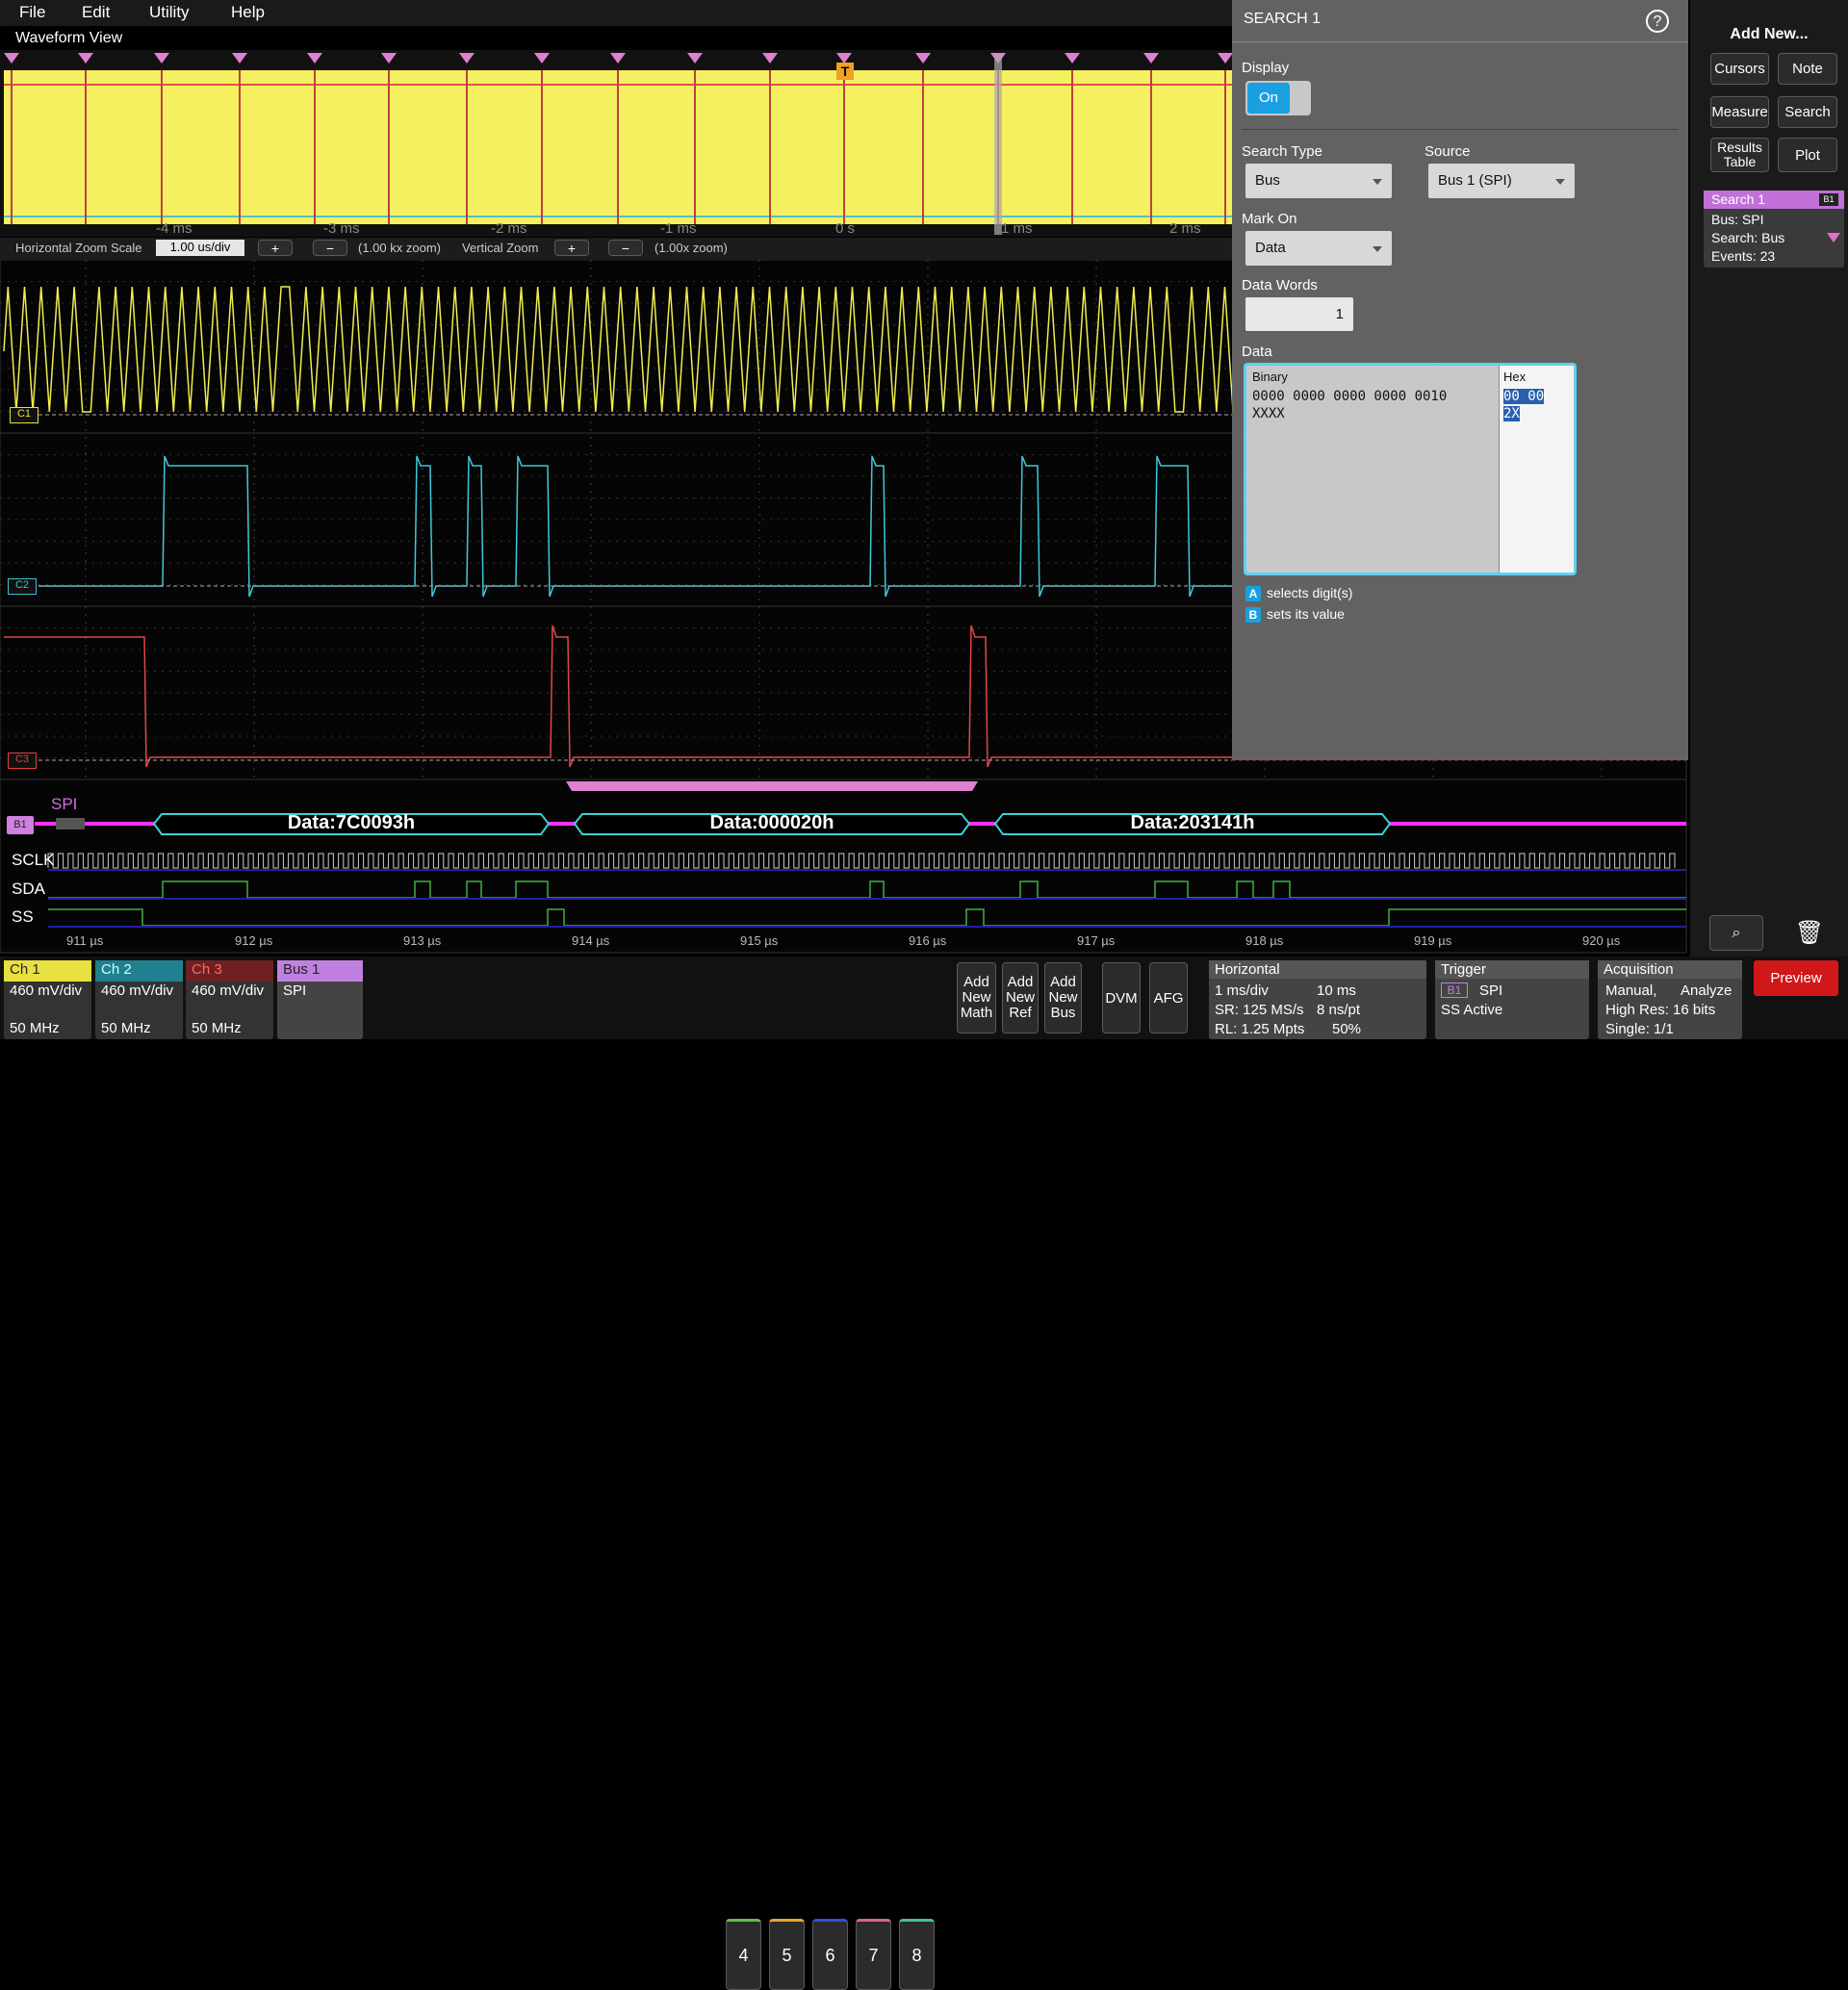  I want to click on channel-box: Ch 2 460 mV/div 50 MHz, so click(139, 999).